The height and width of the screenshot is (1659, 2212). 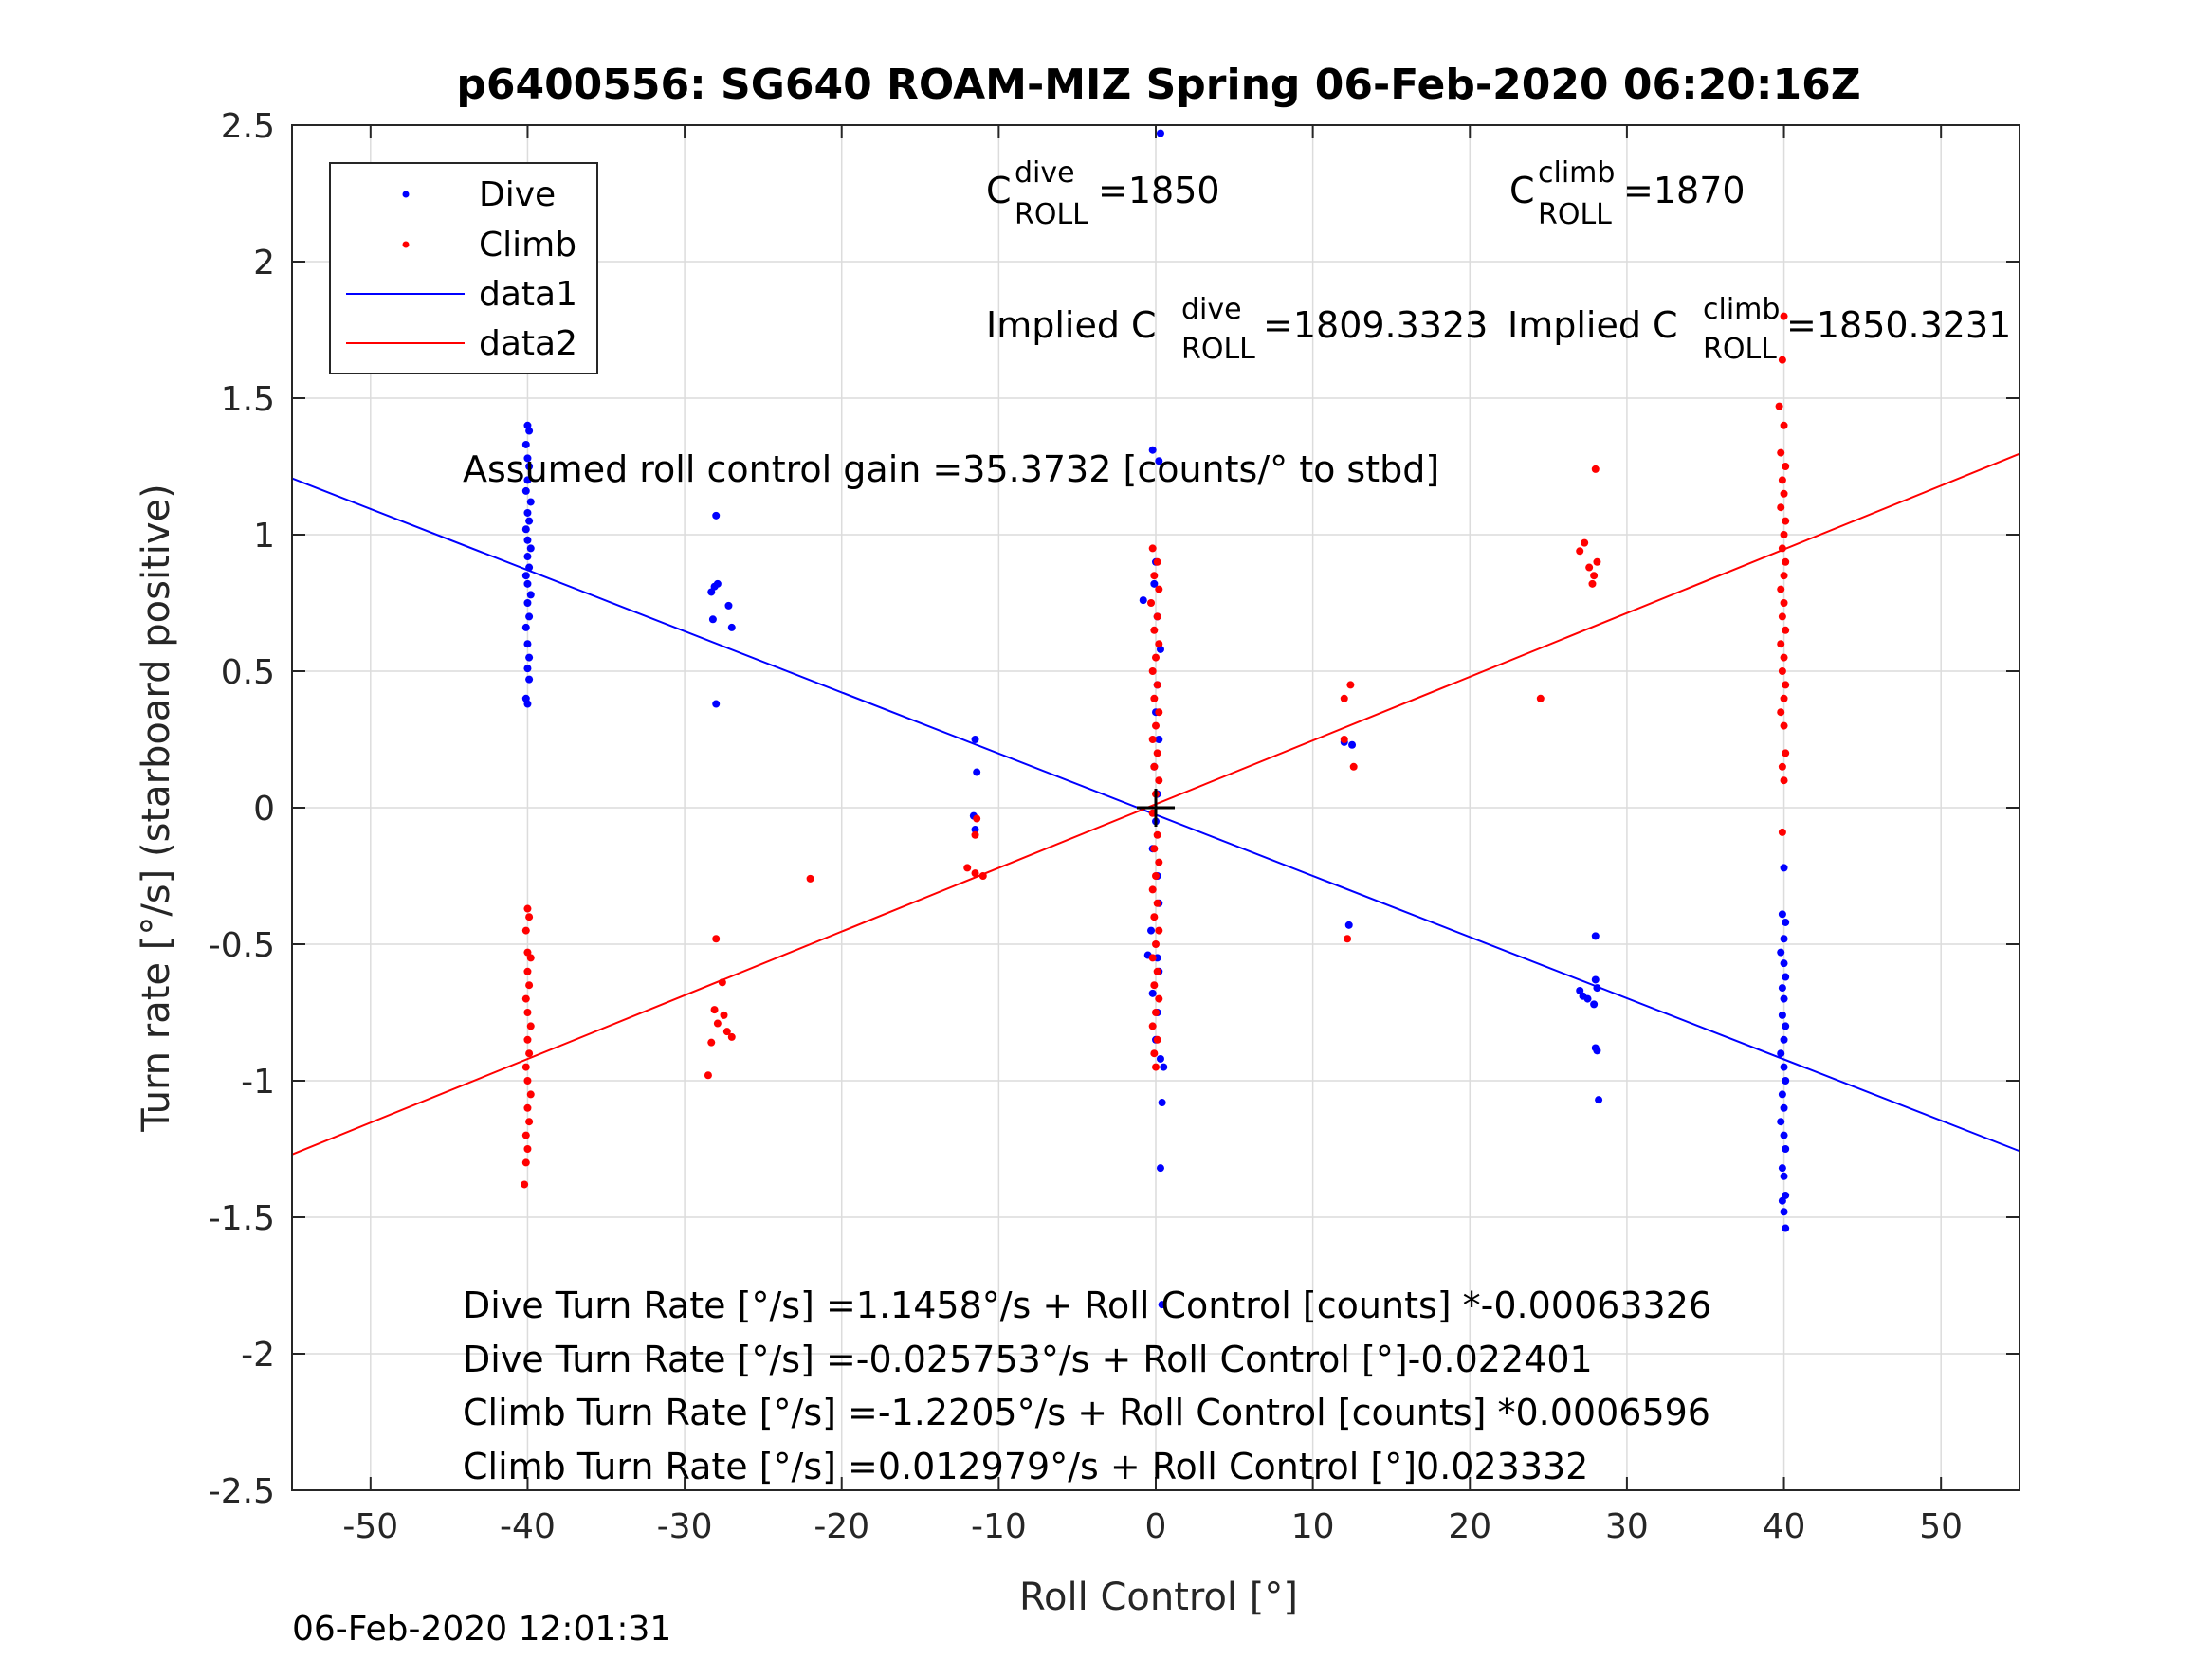 I want to click on c-roll-climb-sub: ROLL, so click(x=1575, y=214).